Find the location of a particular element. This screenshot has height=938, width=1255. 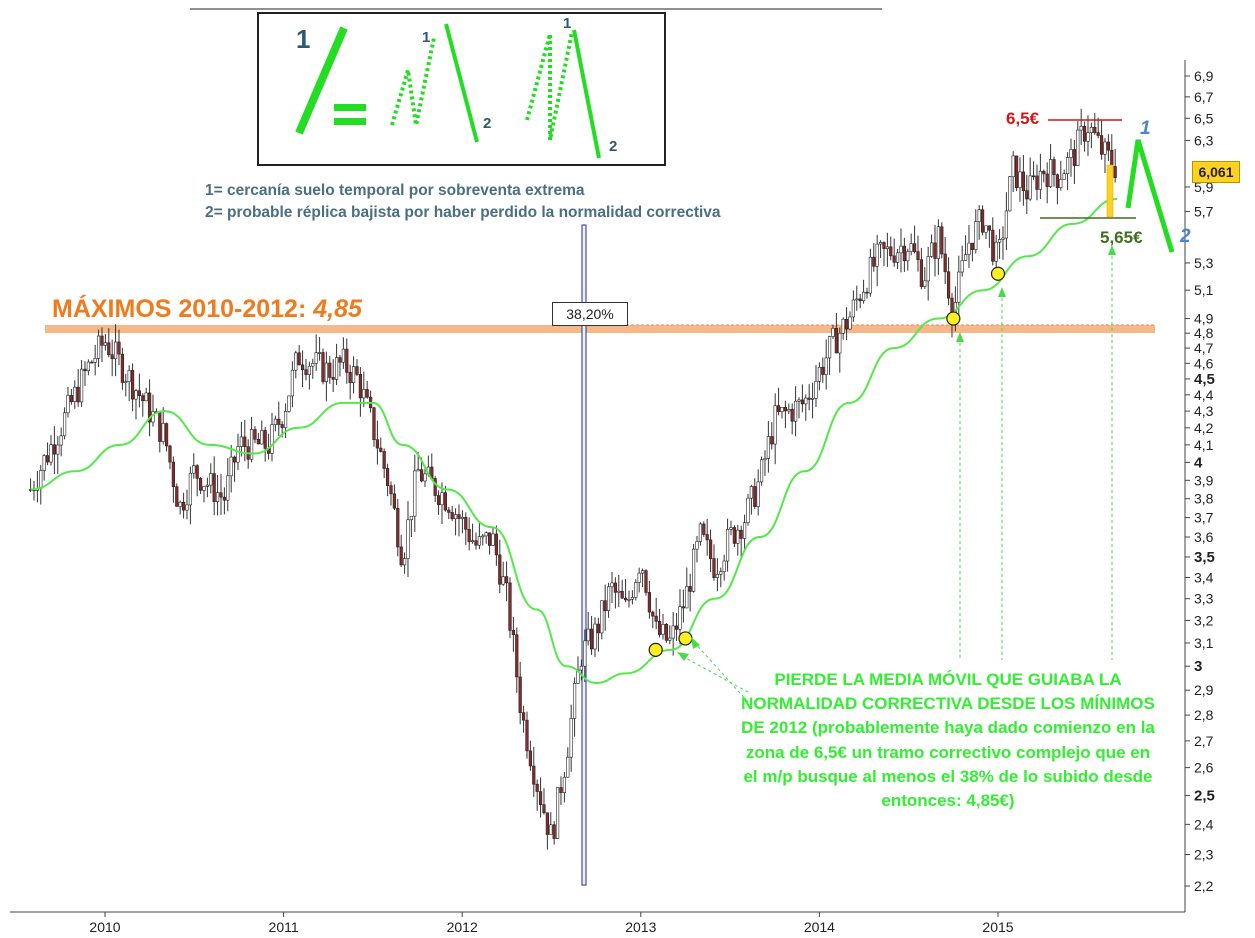

y-tick-label: 3,1 is located at coordinates (1204, 643).